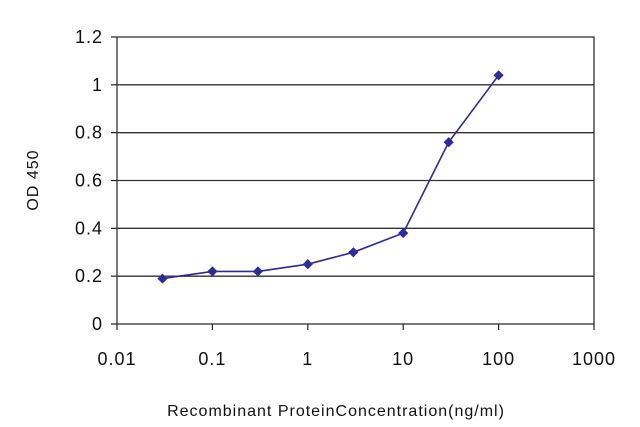 The height and width of the screenshot is (427, 640). What do you see at coordinates (114, 180) in the screenshot?
I see `y-axis-ticks` at bounding box center [114, 180].